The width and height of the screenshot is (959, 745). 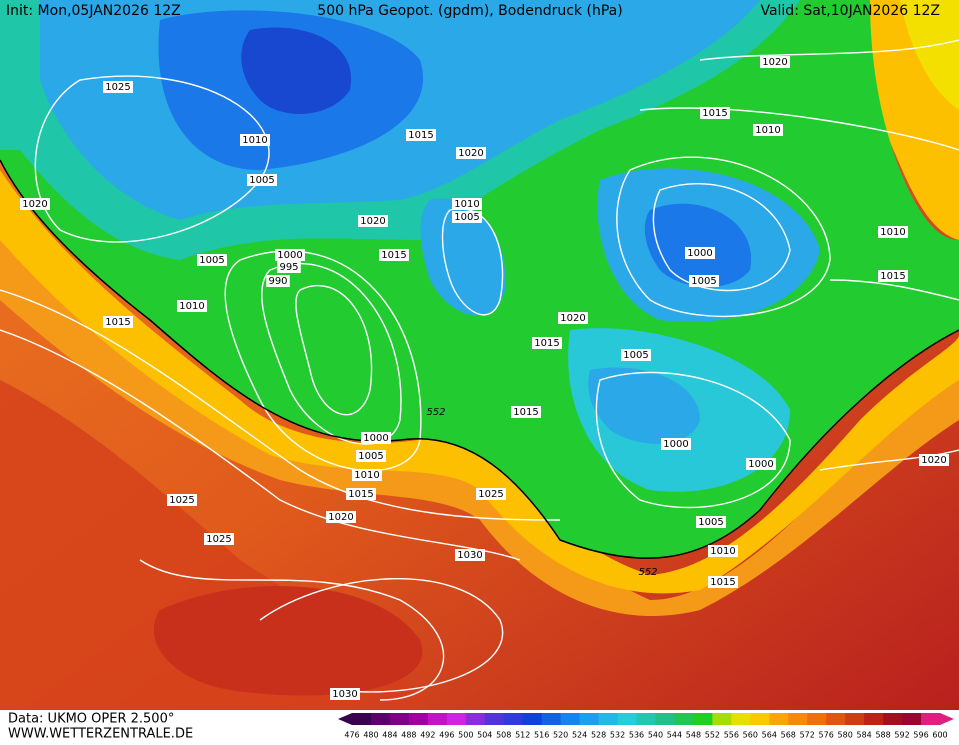 What do you see at coordinates (617, 735) in the screenshot?
I see `colorbar-label: 532` at bounding box center [617, 735].